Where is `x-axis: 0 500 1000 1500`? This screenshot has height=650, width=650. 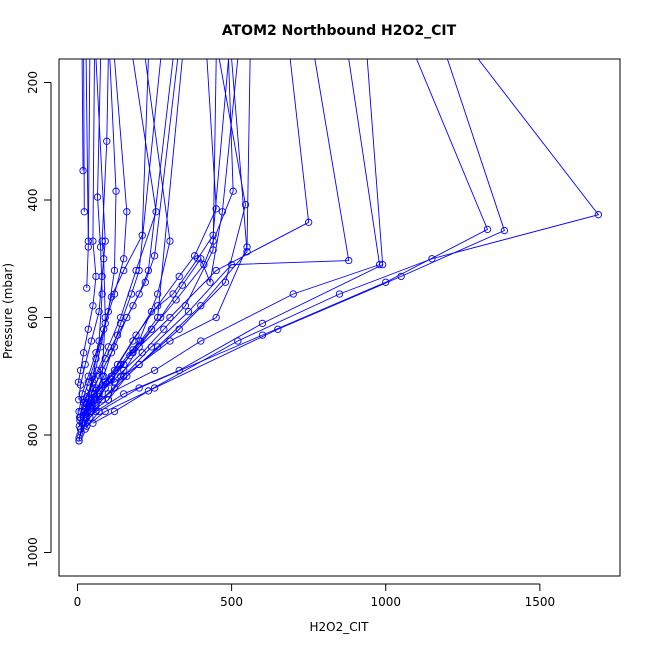
x-axis: 0 500 1000 1500 is located at coordinates (315, 596).